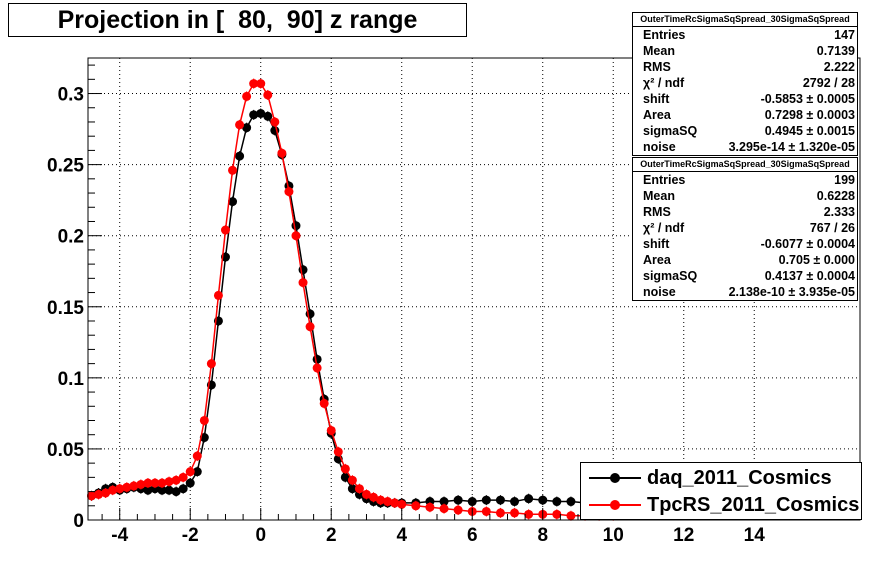  What do you see at coordinates (755, 535) in the screenshot?
I see `x-tick-label: 14` at bounding box center [755, 535].